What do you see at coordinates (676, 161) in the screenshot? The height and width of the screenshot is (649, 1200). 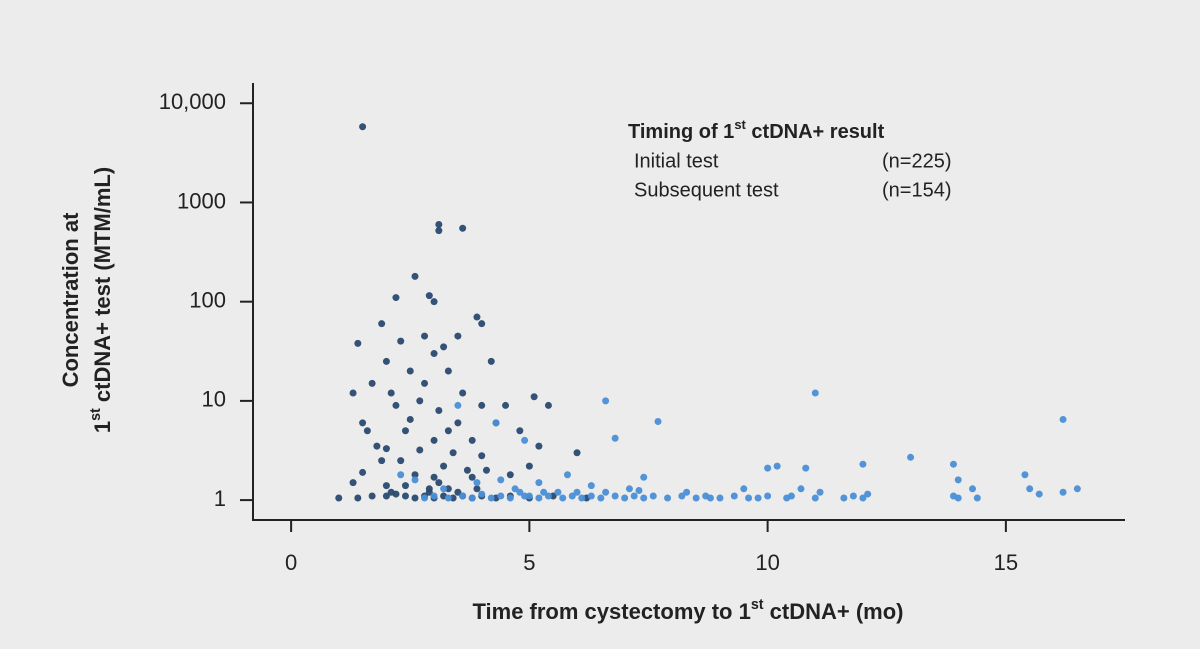 I see `legend-entry: Initial test` at bounding box center [676, 161].